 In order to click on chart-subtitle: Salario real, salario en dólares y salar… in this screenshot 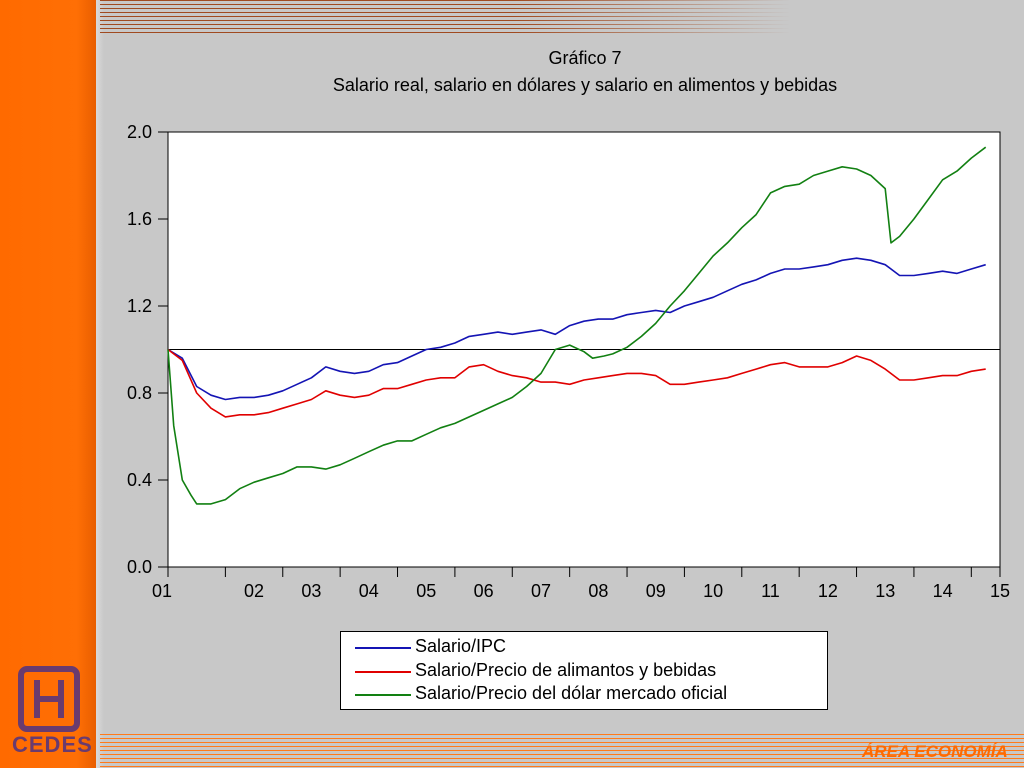, I will do `click(585, 85)`.